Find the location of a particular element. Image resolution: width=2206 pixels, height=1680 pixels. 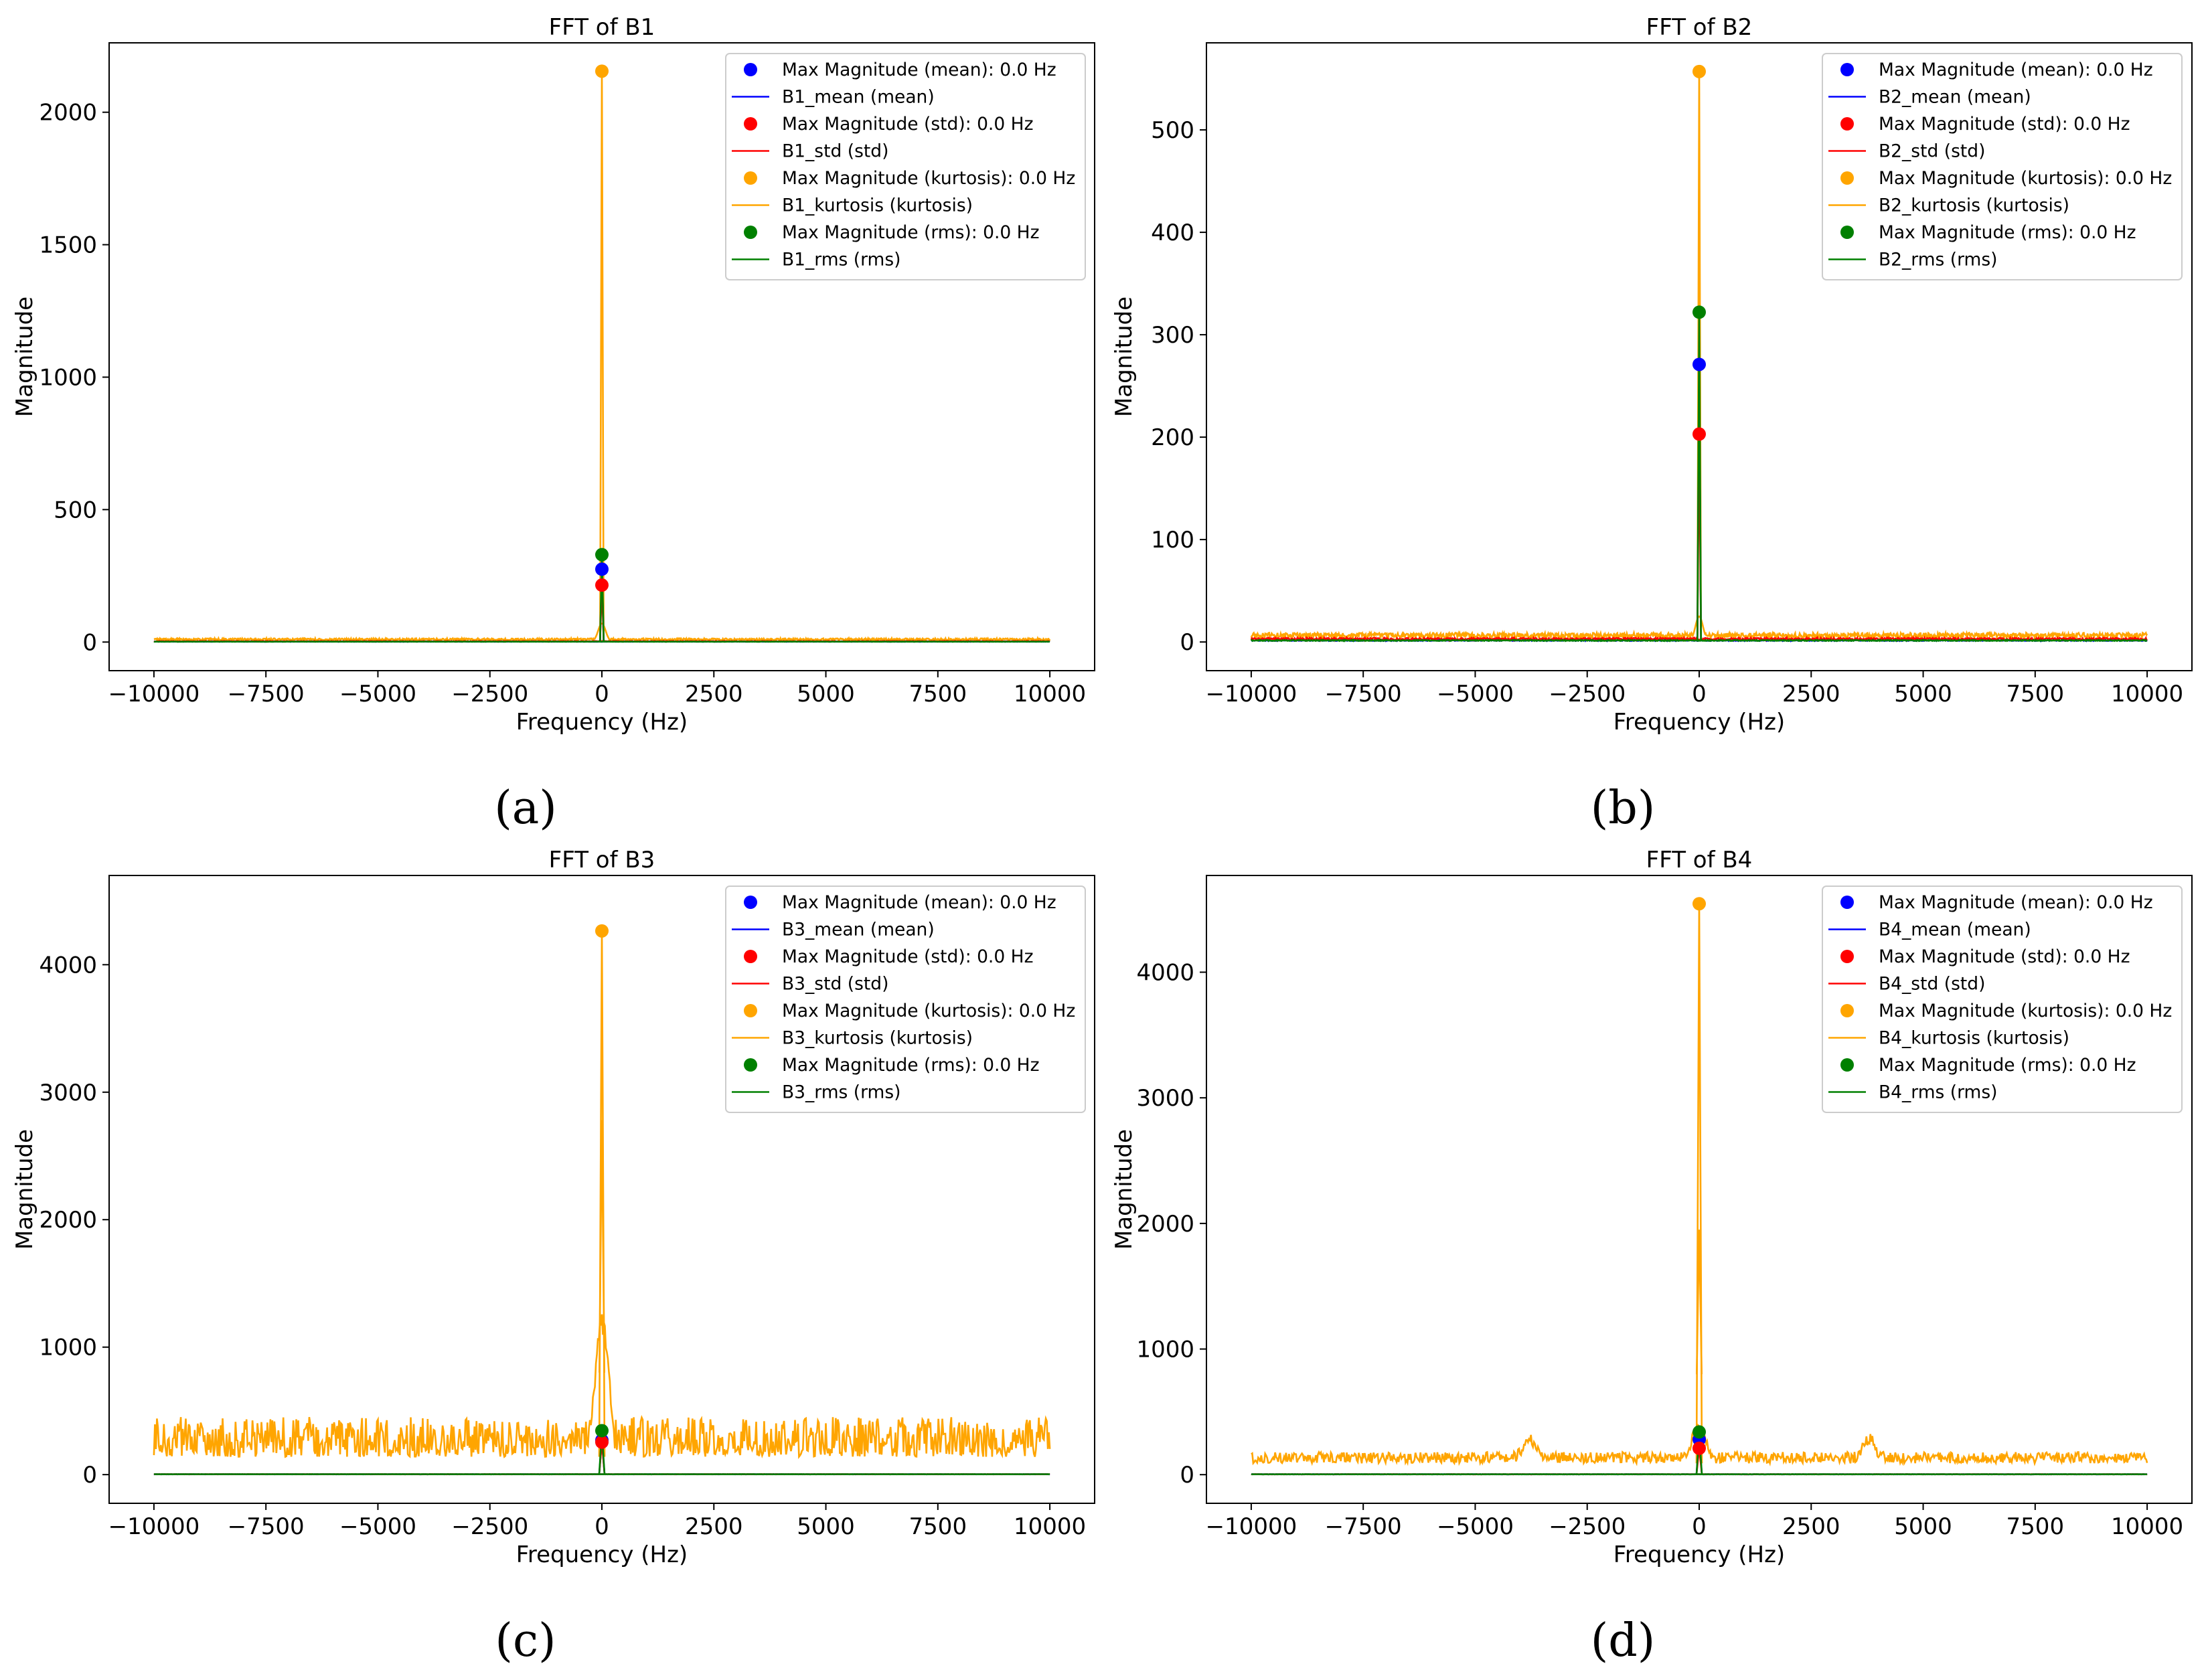

y-tick-label: 100 is located at coordinates (1172, 540).